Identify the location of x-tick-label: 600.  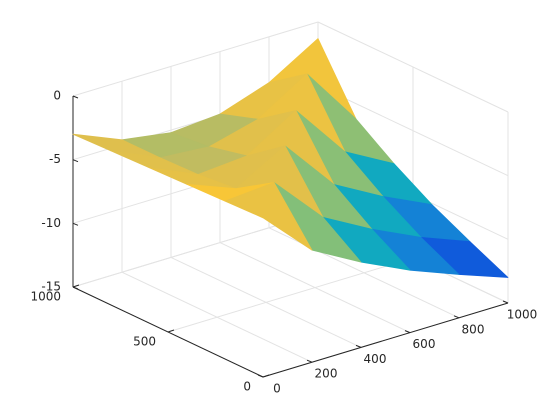
(424, 344).